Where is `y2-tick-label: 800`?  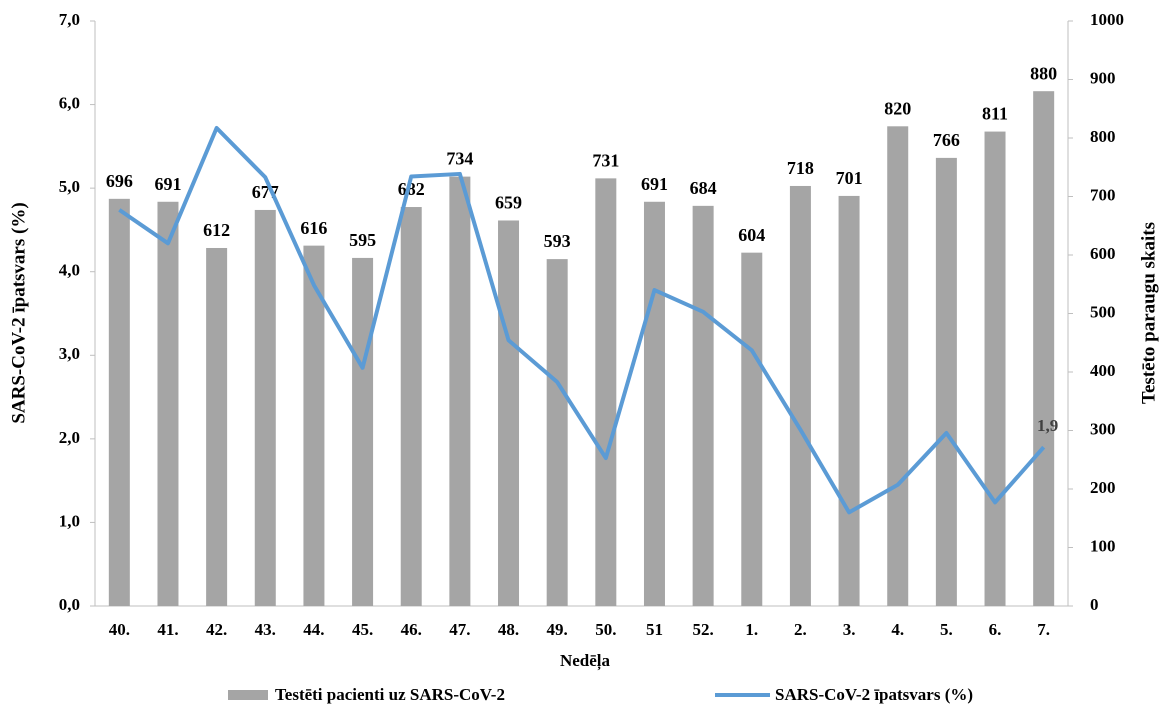 y2-tick-label: 800 is located at coordinates (1103, 136).